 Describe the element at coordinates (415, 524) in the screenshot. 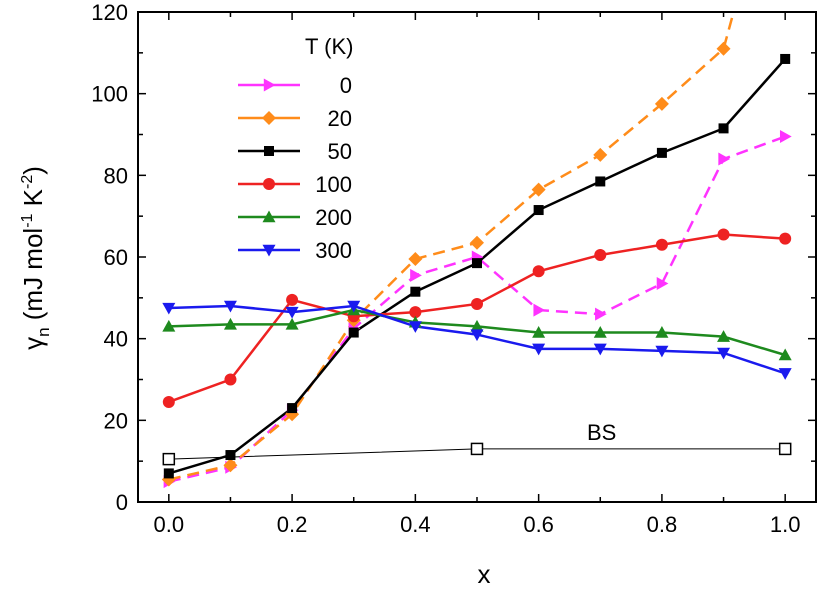

I see `x-tick-label: 0.4` at that location.